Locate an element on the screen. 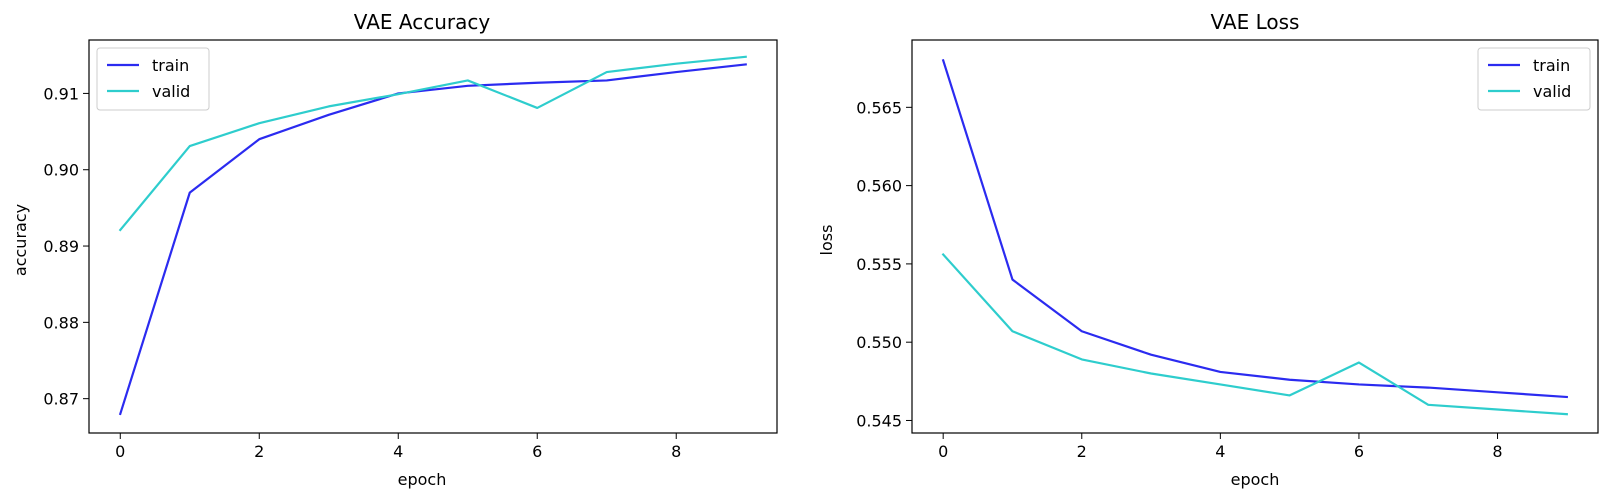 The width and height of the screenshot is (1609, 499). y-axis-label: loss is located at coordinates (826, 240).